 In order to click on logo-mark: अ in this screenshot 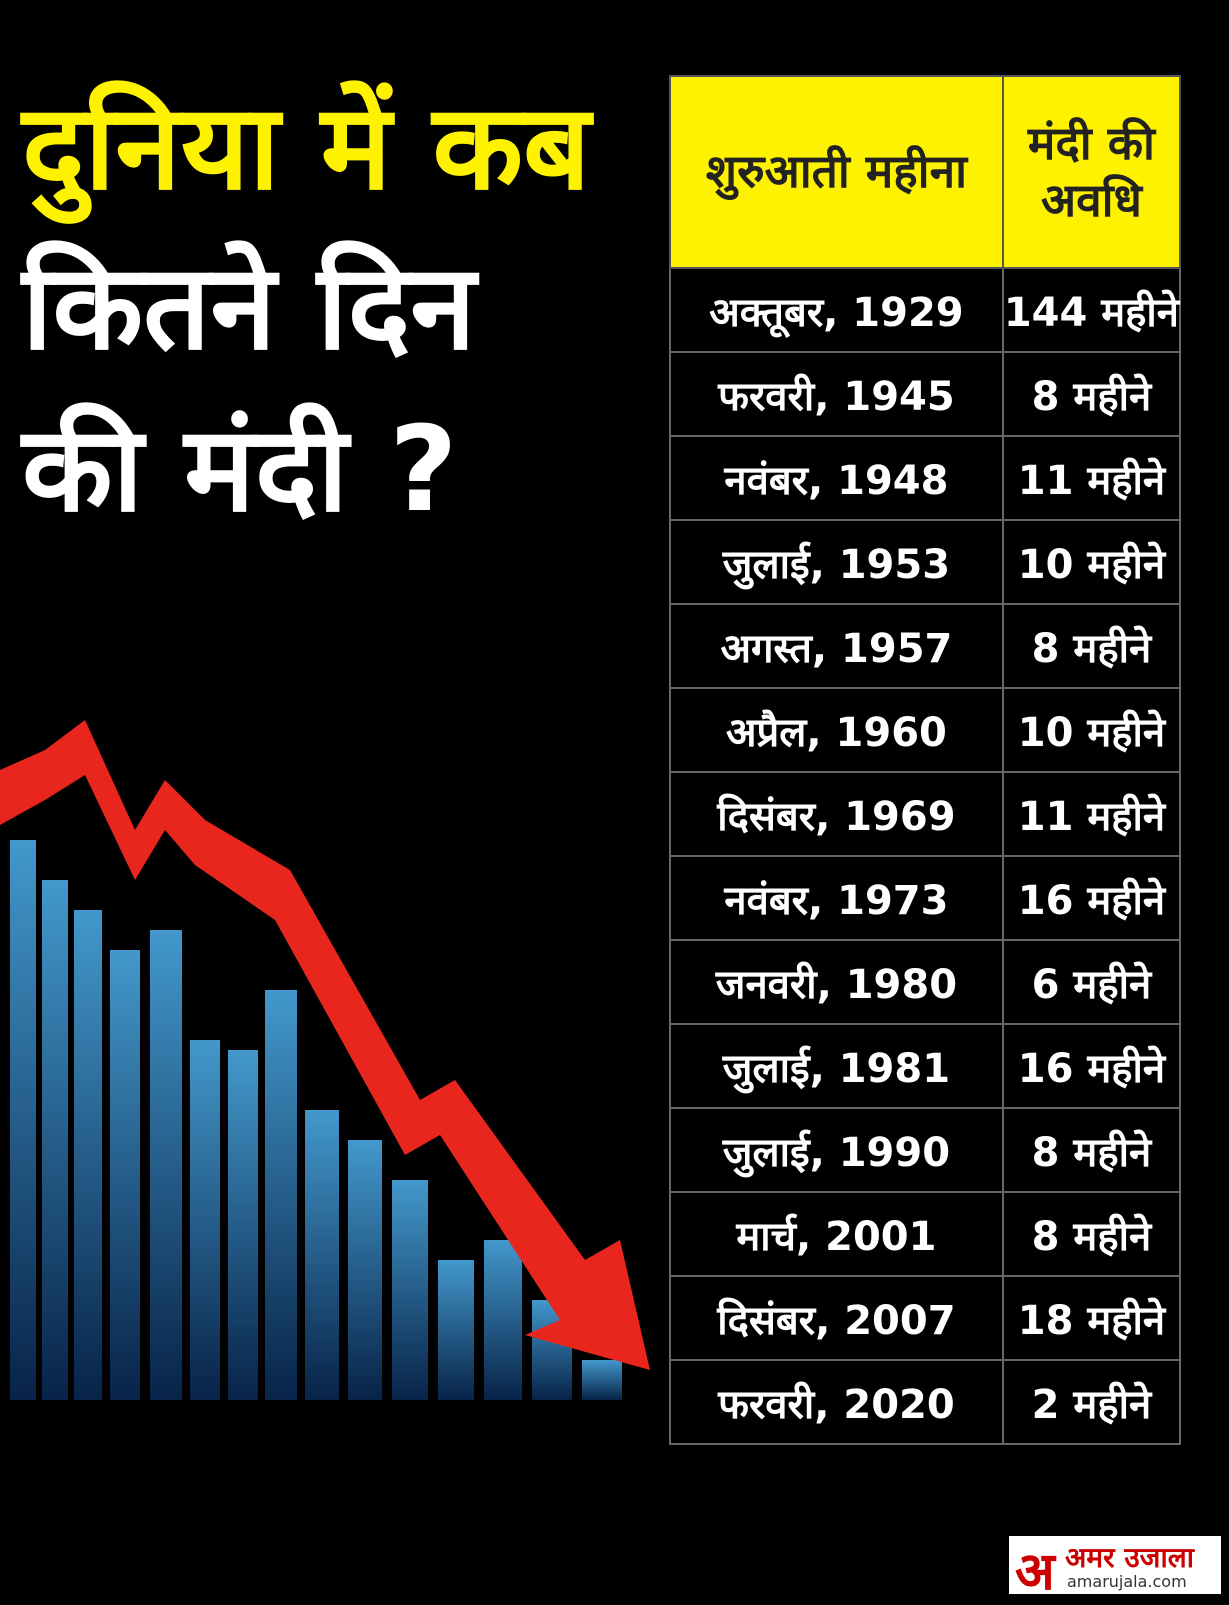, I will do `click(1035, 1572)`.